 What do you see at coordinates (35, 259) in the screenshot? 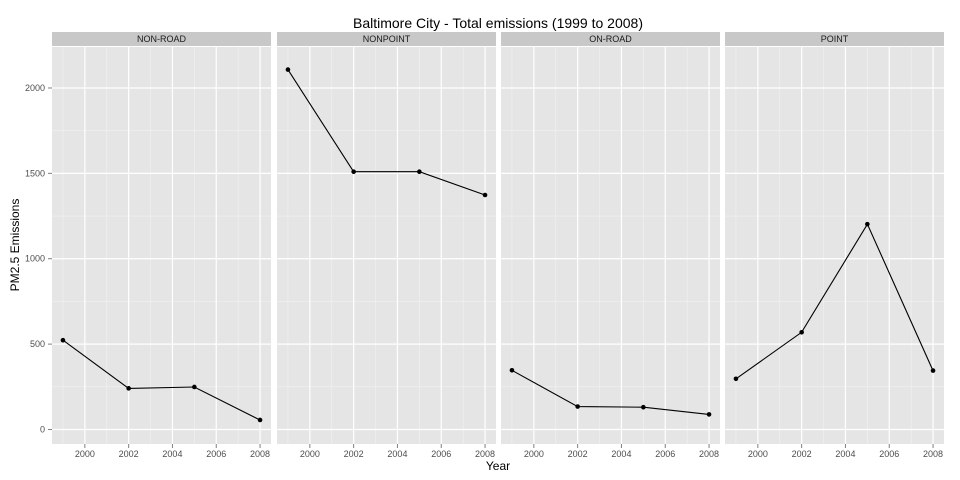
I see `y-tick-label: 1000` at bounding box center [35, 259].